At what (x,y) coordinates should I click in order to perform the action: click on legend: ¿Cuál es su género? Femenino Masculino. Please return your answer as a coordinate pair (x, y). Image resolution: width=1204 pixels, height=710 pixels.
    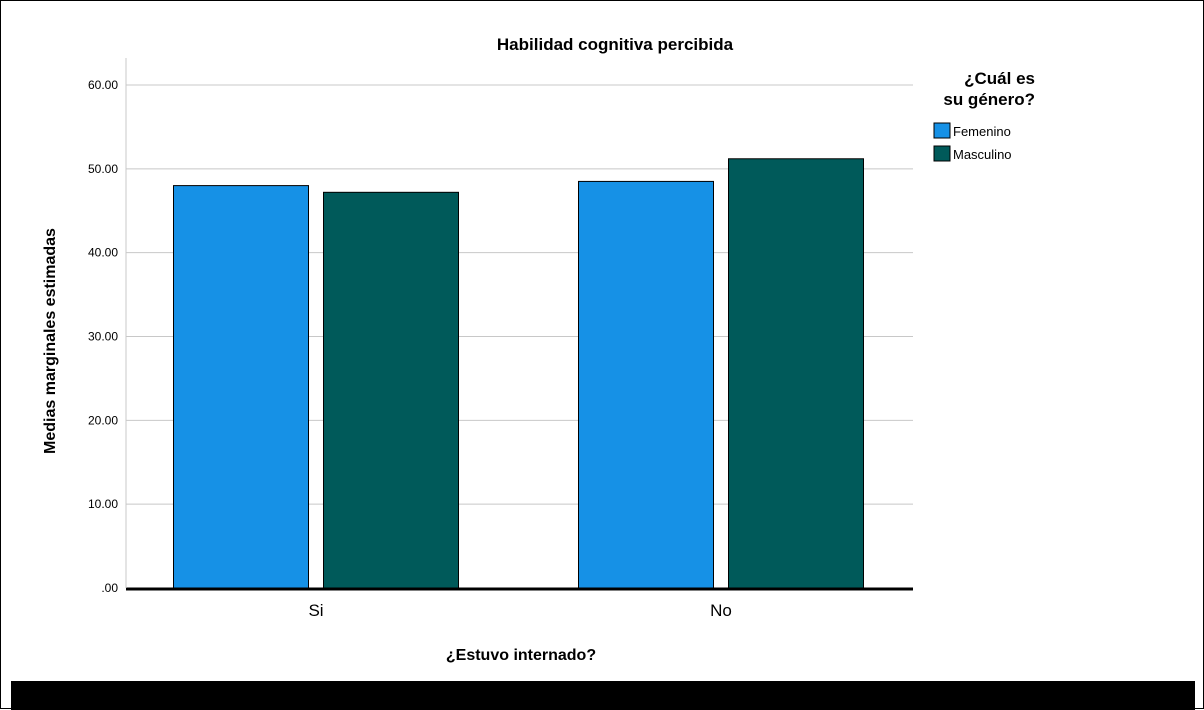
    Looking at the image, I should click on (984, 115).